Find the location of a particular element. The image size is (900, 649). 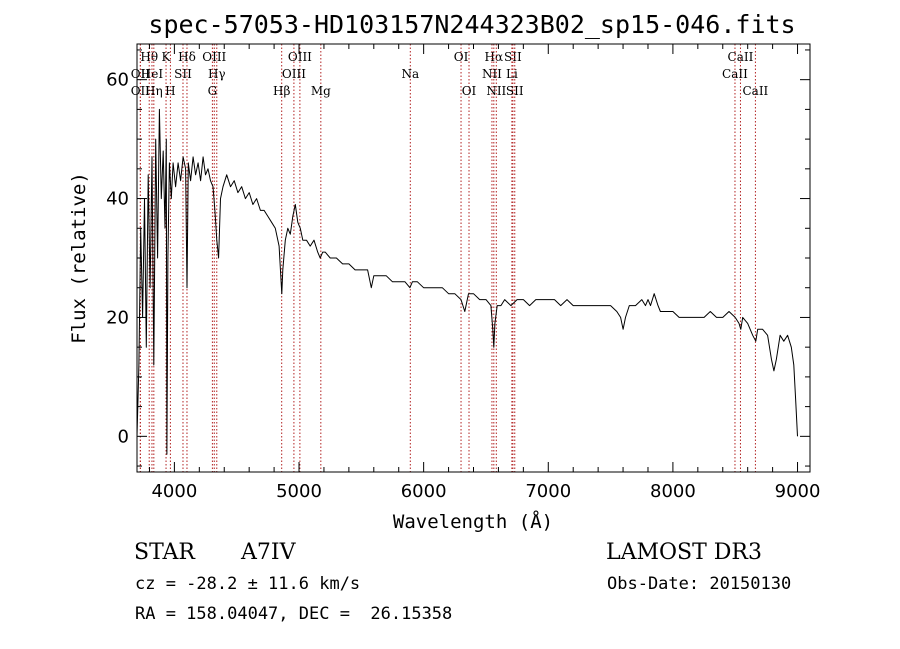

reference-label-26: CaII is located at coordinates (735, 74).